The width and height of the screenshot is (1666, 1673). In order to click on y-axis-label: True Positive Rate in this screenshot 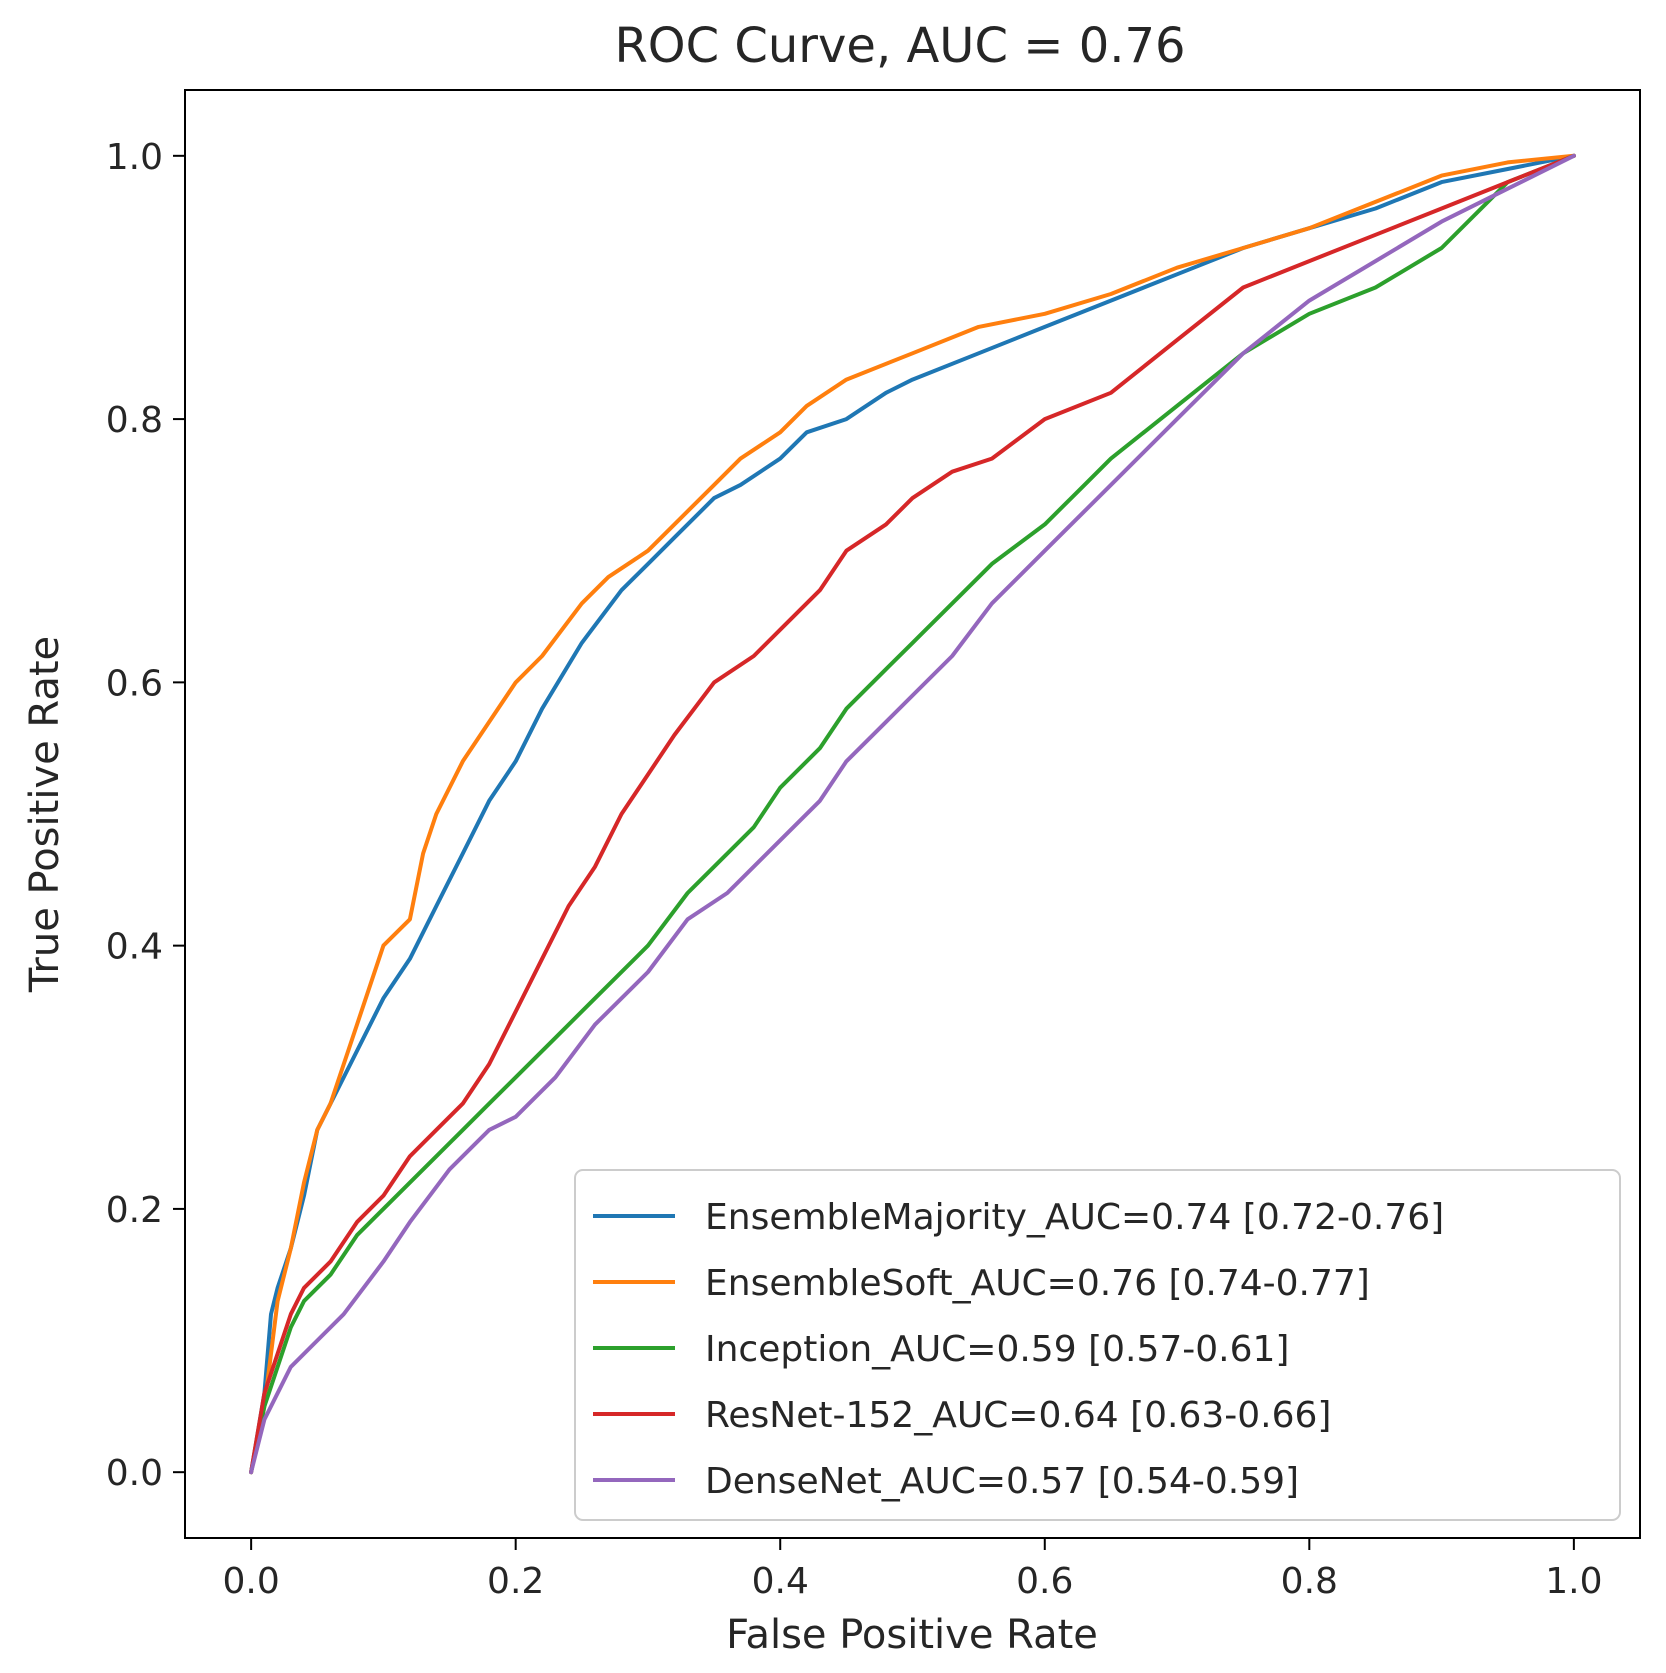, I will do `click(45, 814)`.